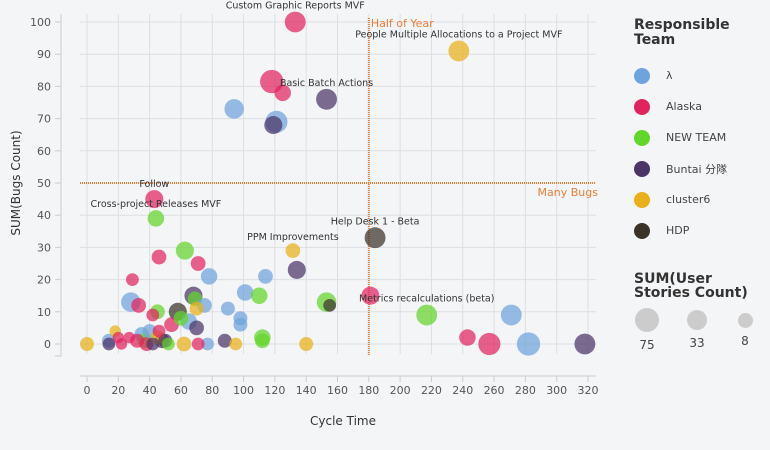 This screenshot has height=450, width=770. Describe the element at coordinates (274, 390) in the screenshot. I see `x-tick-label: 120` at that location.